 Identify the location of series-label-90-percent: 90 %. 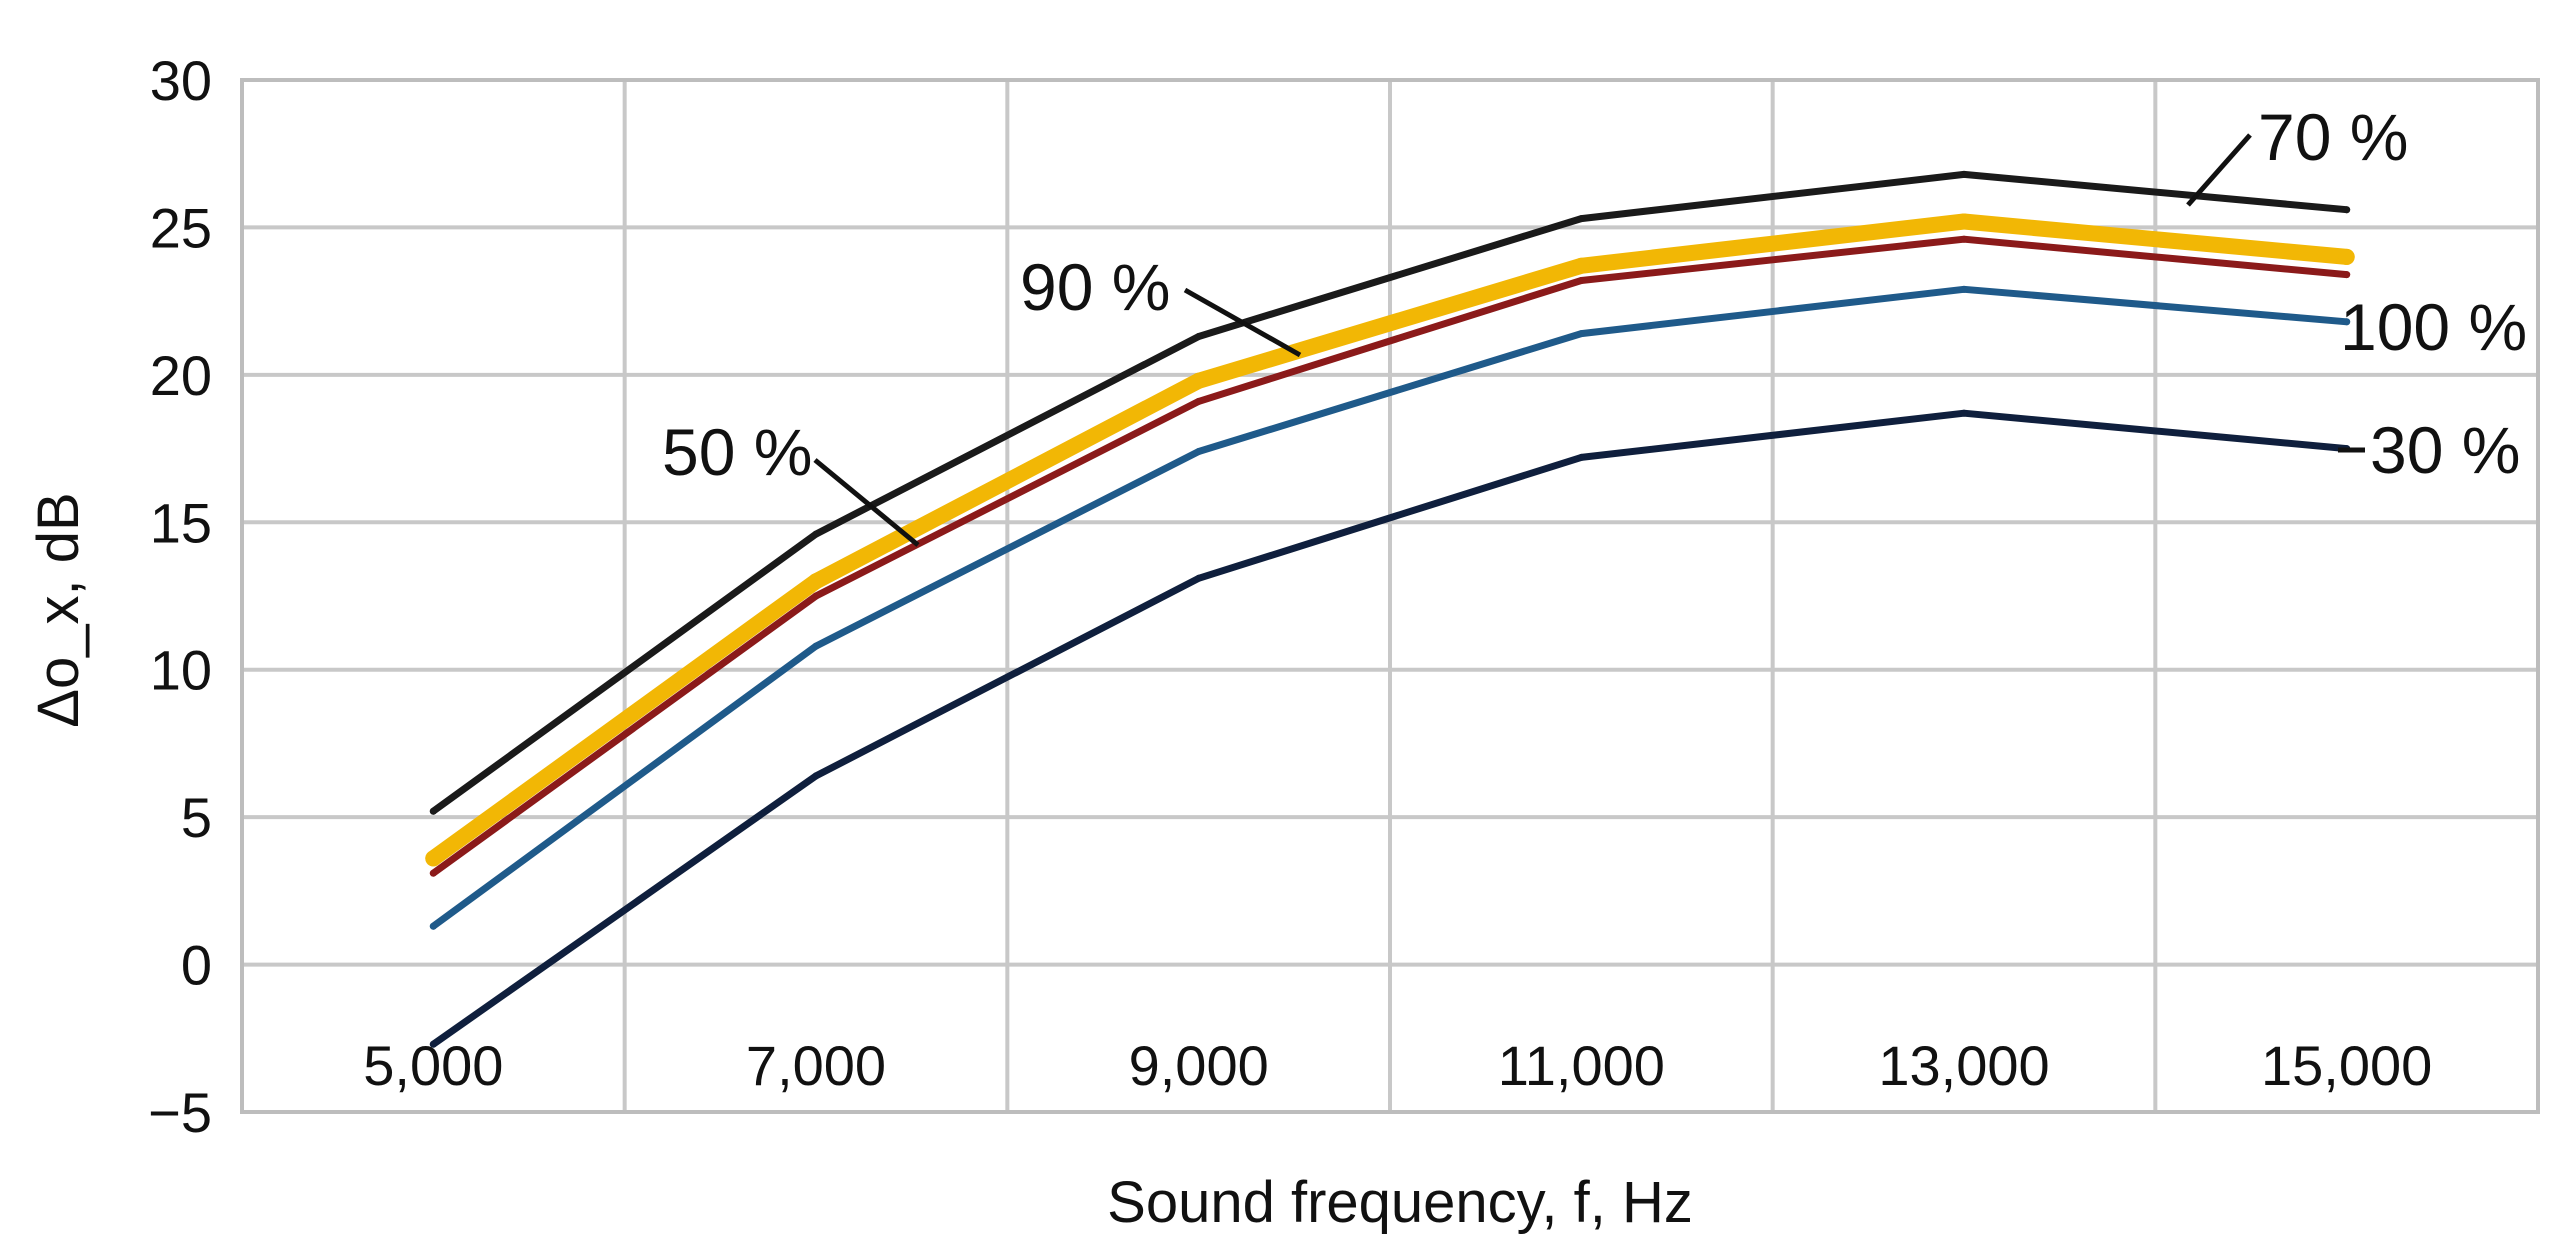
(1095, 287).